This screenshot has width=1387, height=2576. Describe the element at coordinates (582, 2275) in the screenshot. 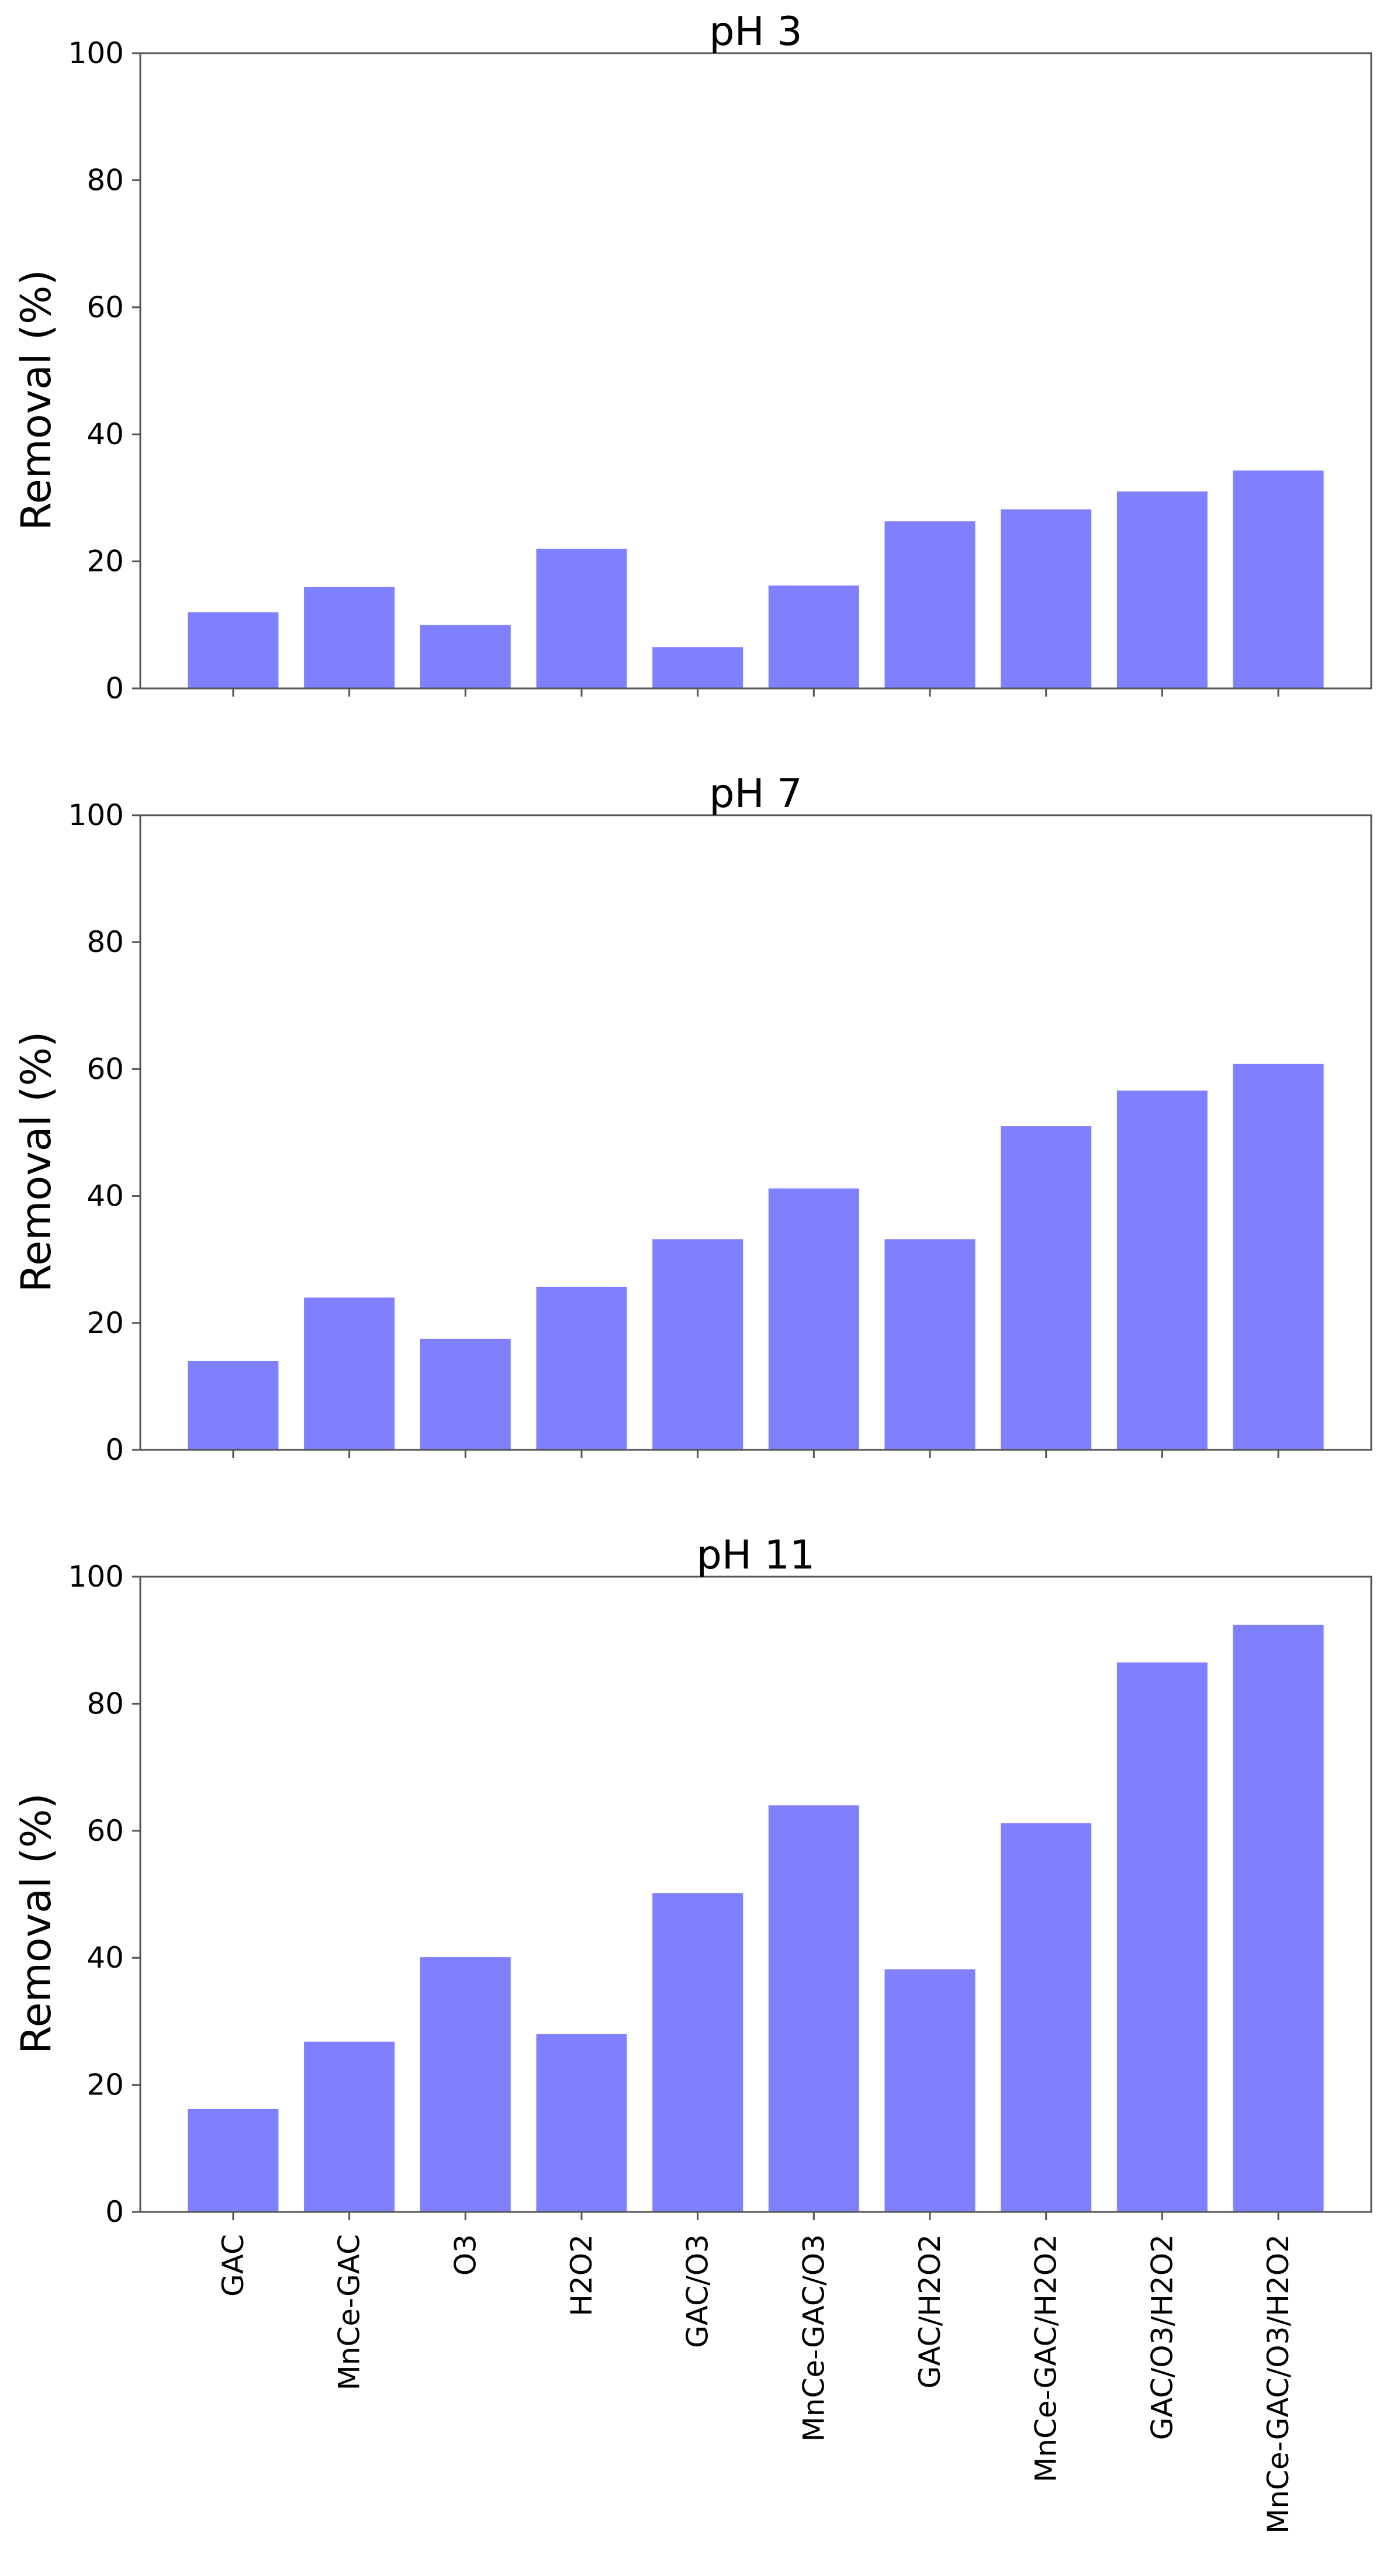

I see `x-tick-label: H2O2` at that location.